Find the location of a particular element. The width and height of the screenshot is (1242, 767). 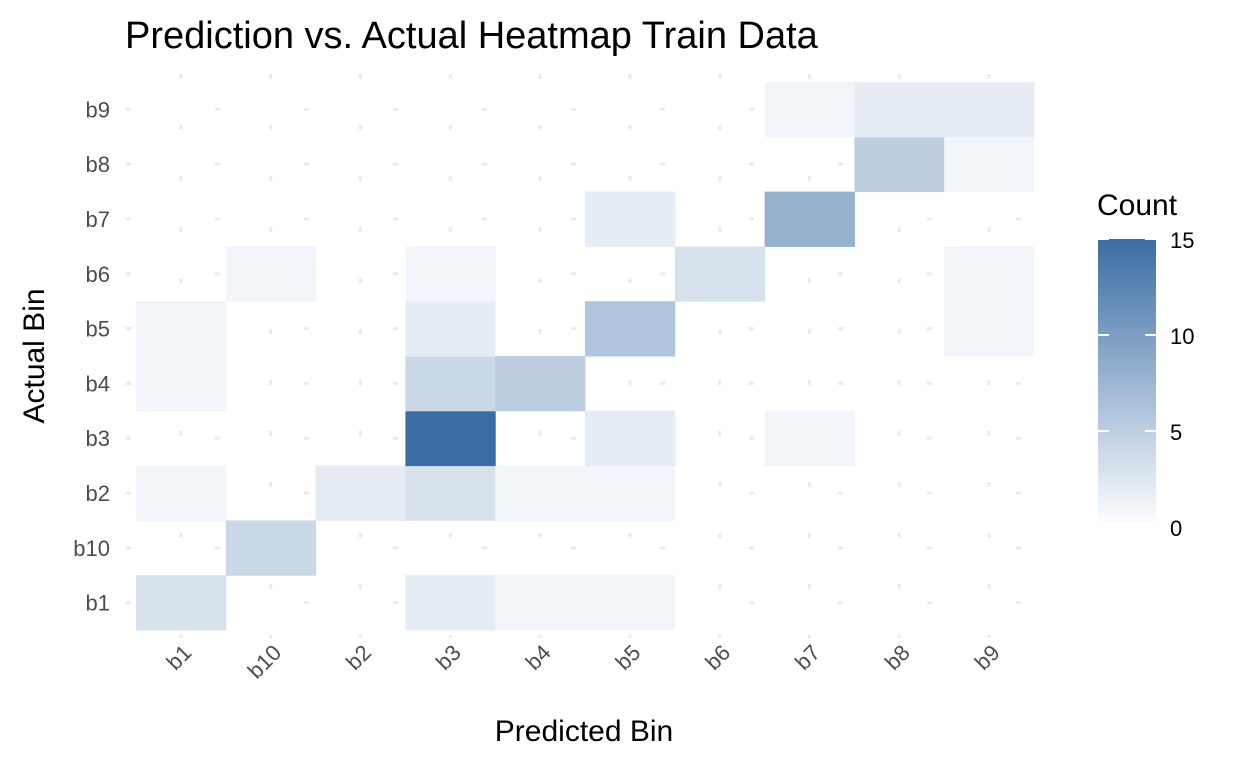

x-tick-label: b7 is located at coordinates (807, 657).